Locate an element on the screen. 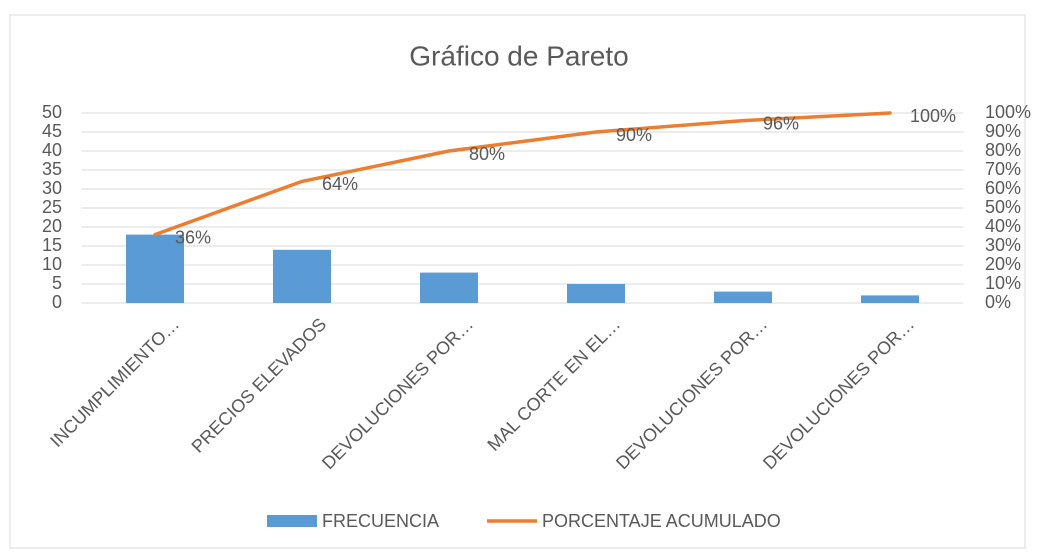 The width and height of the screenshot is (1039, 552). y-tick-label: 5 is located at coordinates (57, 283).